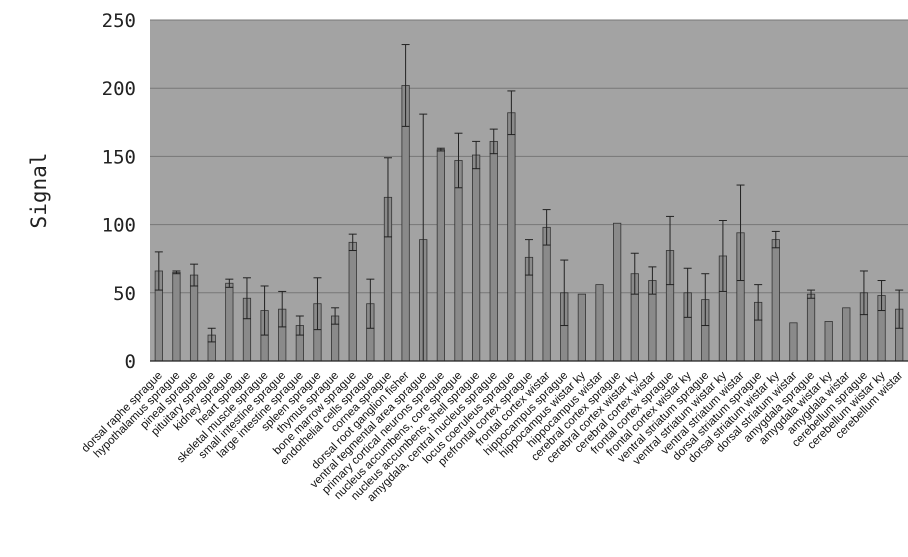 This screenshot has height=557, width=908. Describe the element at coordinates (119, 157) in the screenshot. I see `y-tick-label: 150` at that location.